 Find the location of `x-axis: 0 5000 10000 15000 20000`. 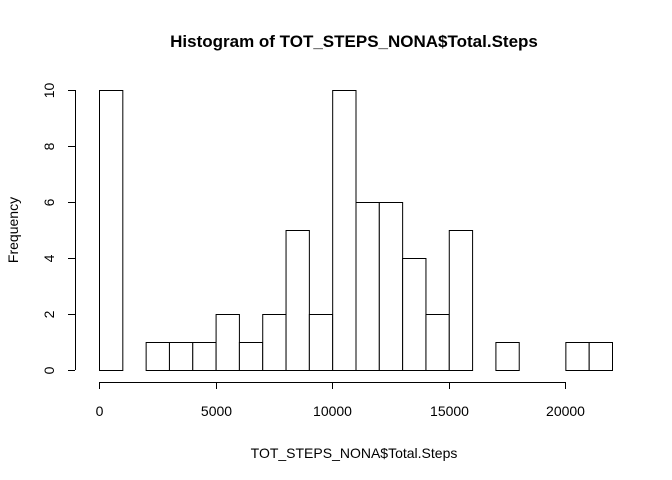

x-axis: 0 5000 10000 15000 20000 is located at coordinates (340, 400).